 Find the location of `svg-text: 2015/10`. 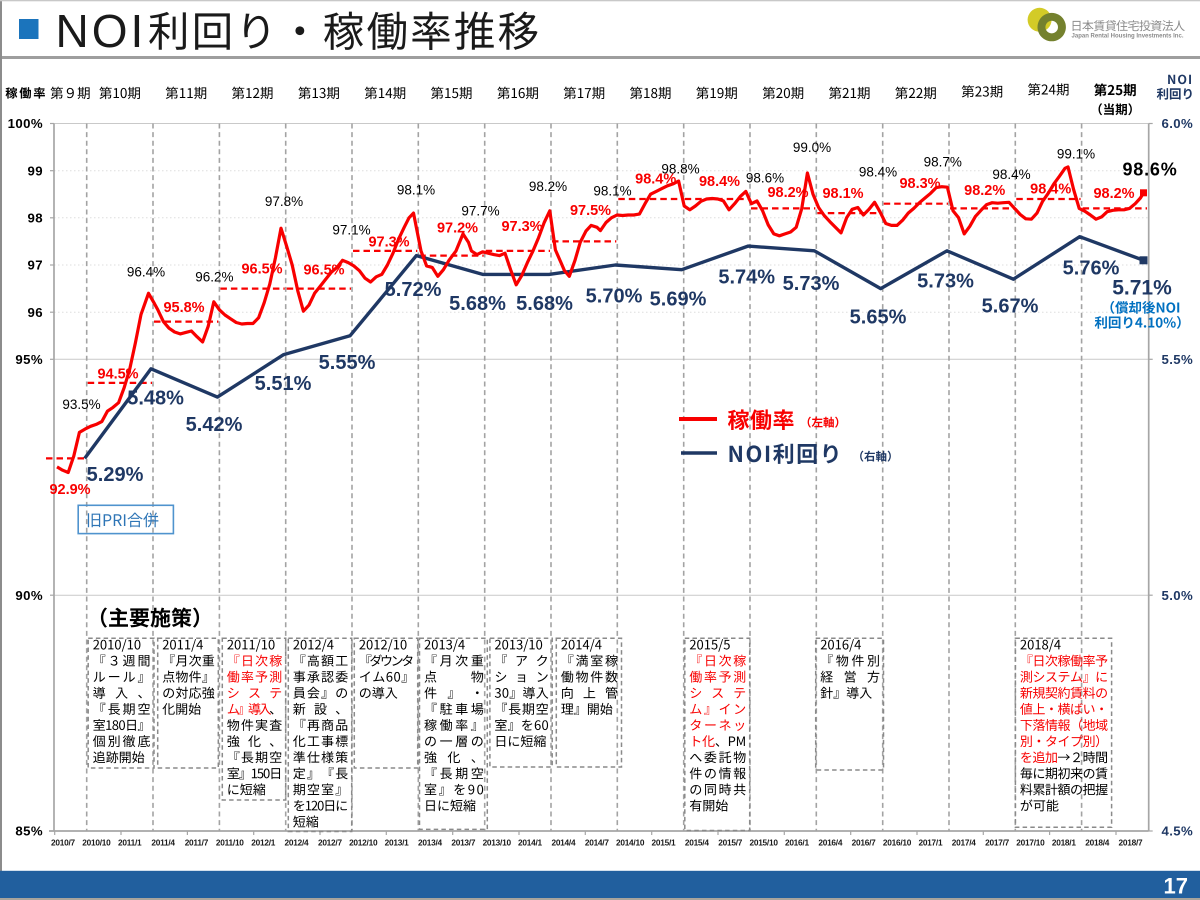

svg-text: 2015/10 is located at coordinates (763, 843).